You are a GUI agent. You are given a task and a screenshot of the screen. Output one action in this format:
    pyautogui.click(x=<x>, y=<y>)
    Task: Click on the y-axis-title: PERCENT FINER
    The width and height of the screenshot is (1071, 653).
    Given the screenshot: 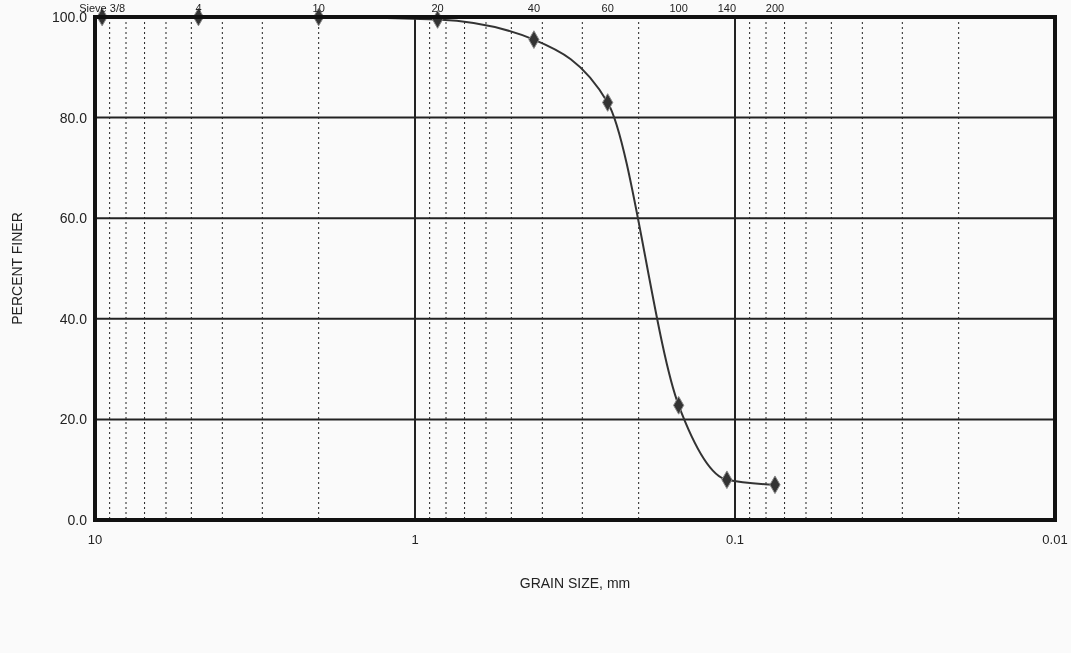 What is the action you would take?
    pyautogui.click(x=17, y=268)
    